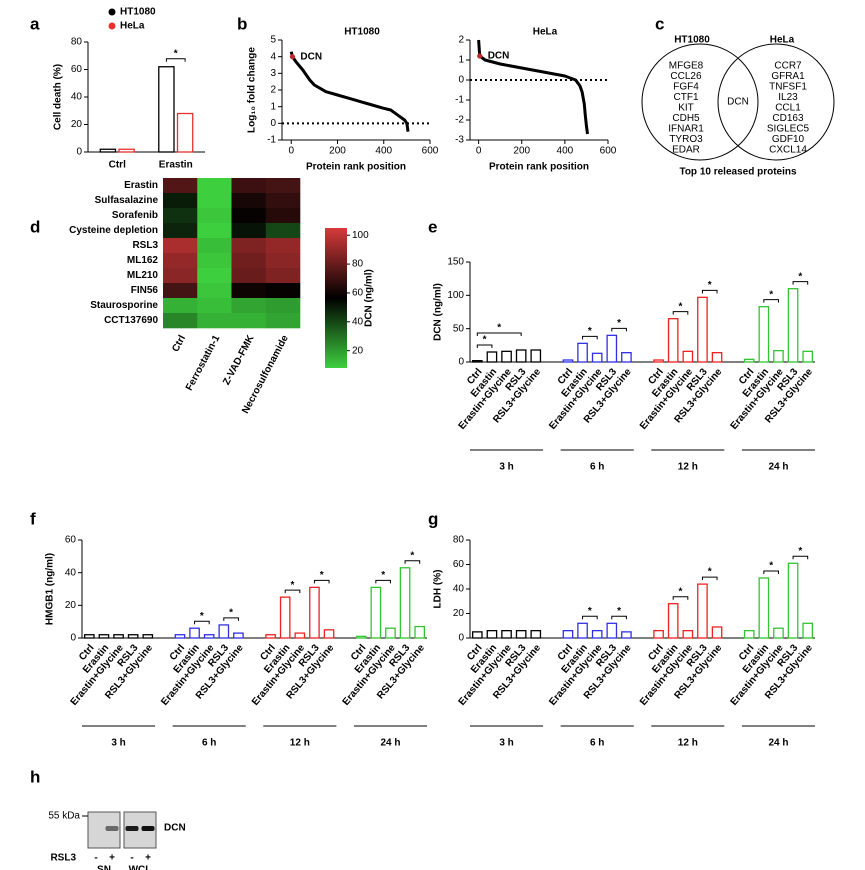  What do you see at coordinates (131, 858) in the screenshot?
I see `lane-label: -` at bounding box center [131, 858].